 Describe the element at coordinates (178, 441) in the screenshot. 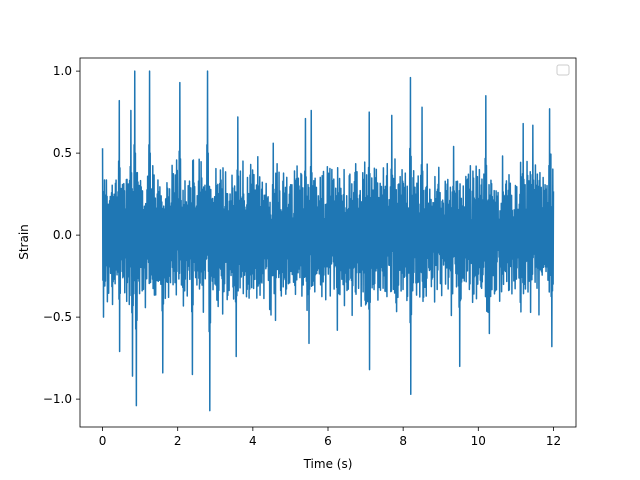

I see `x-tick-label: 2` at that location.